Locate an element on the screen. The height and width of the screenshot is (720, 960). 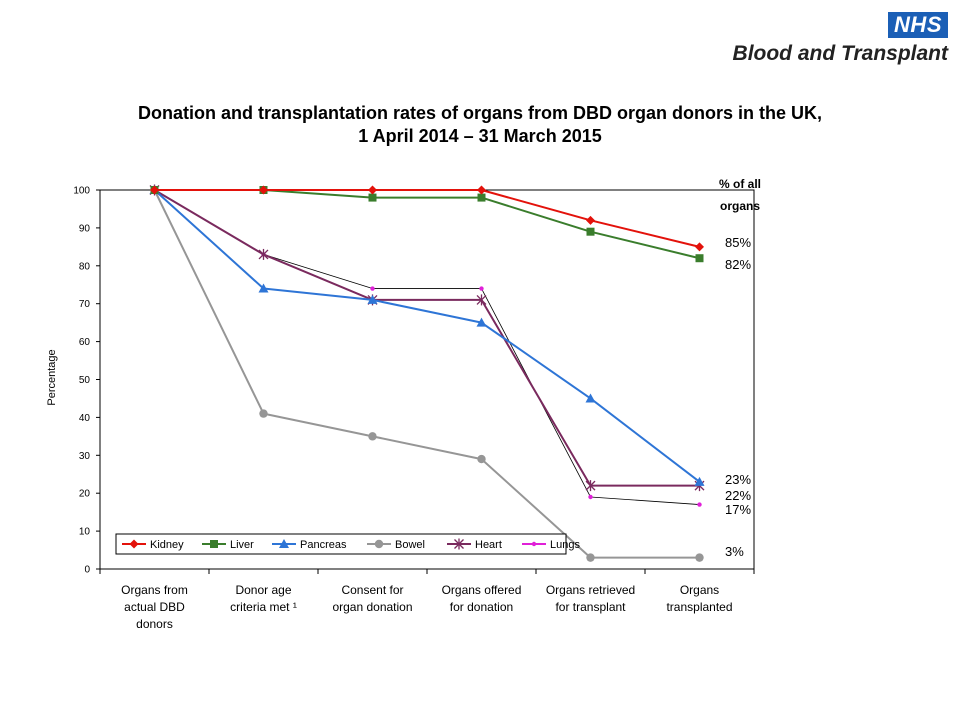
x-category-label: Organs transplanted is located at coordinates (699, 598).